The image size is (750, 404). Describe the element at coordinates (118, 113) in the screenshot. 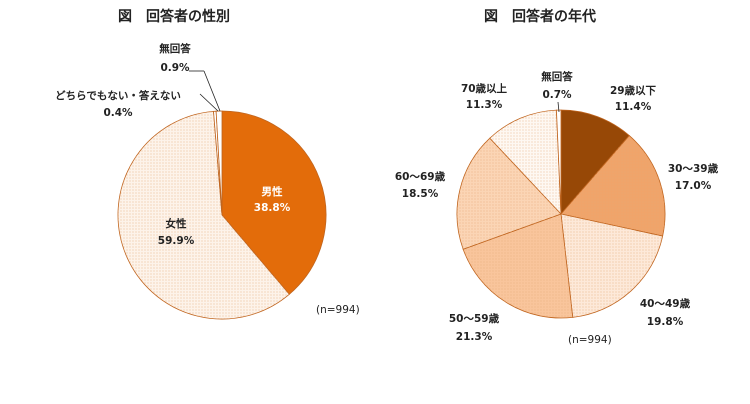

I see `value-neither: 0.4%` at that location.